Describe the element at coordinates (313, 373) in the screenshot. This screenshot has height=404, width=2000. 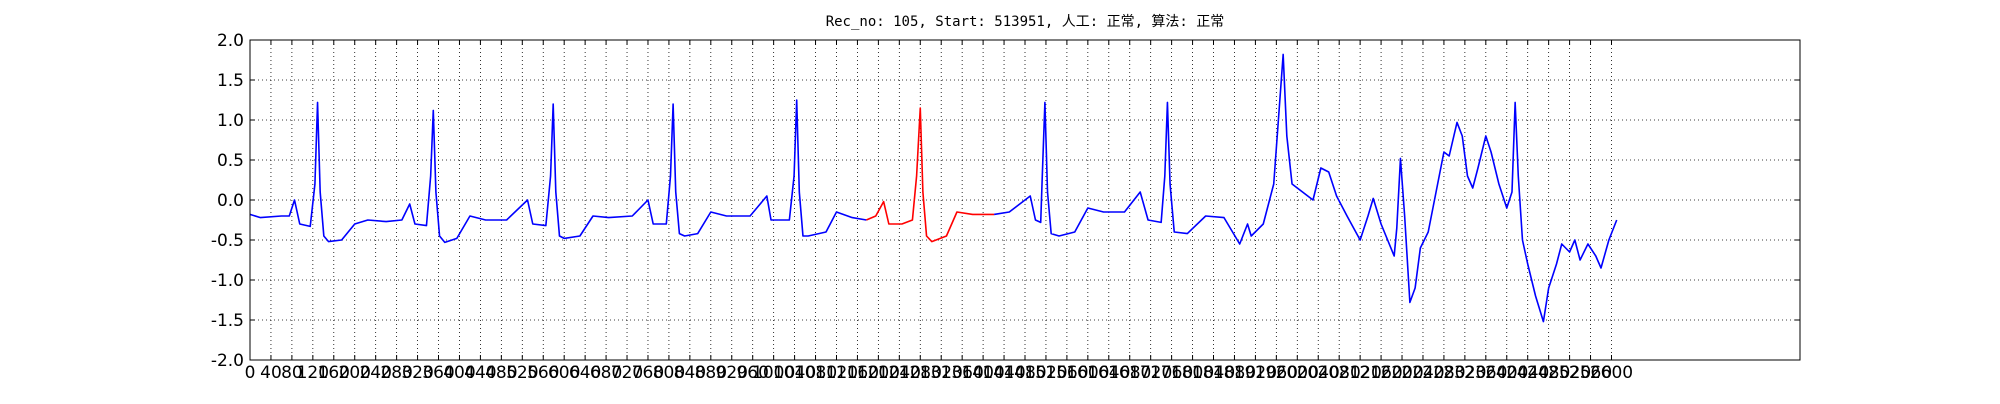
I see `x-tick-label: 120` at that location.